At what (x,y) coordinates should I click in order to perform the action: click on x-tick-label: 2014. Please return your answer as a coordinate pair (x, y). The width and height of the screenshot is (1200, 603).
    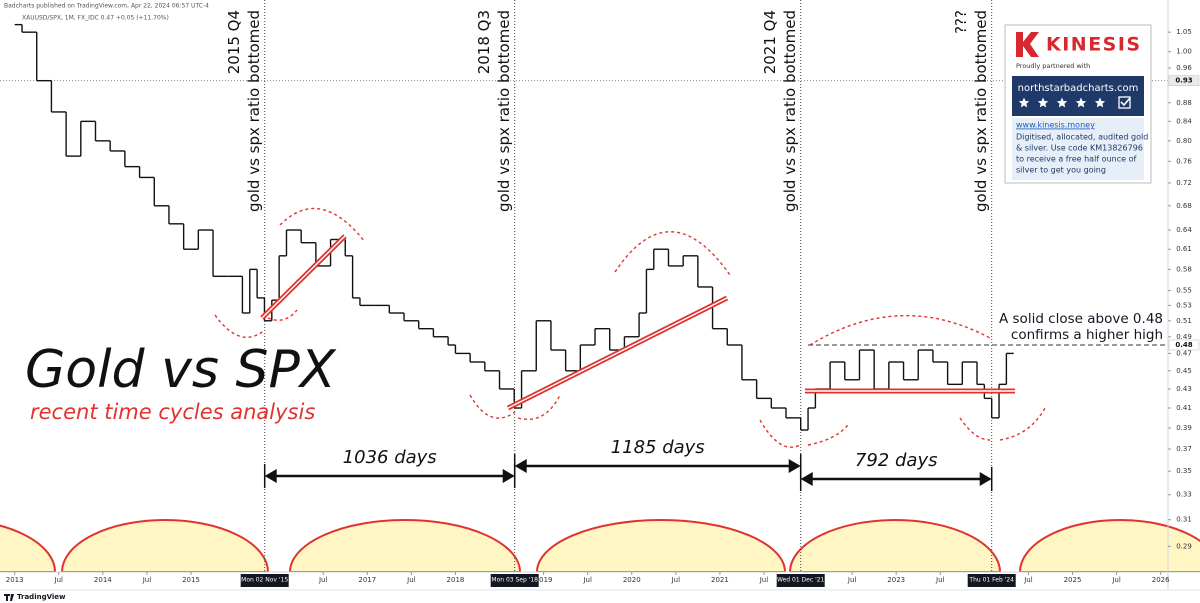
    Looking at the image, I should click on (103, 580).